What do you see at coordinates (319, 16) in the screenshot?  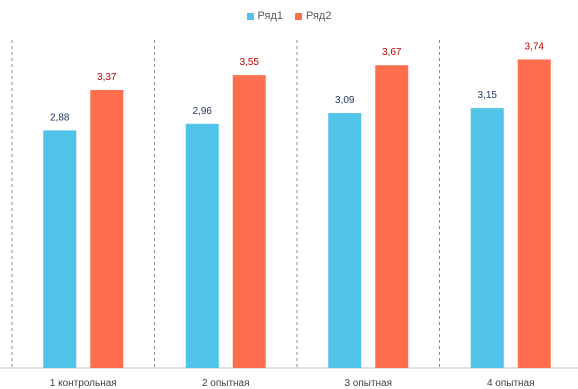 I see `legend-label-series-2: Ряд2` at bounding box center [319, 16].